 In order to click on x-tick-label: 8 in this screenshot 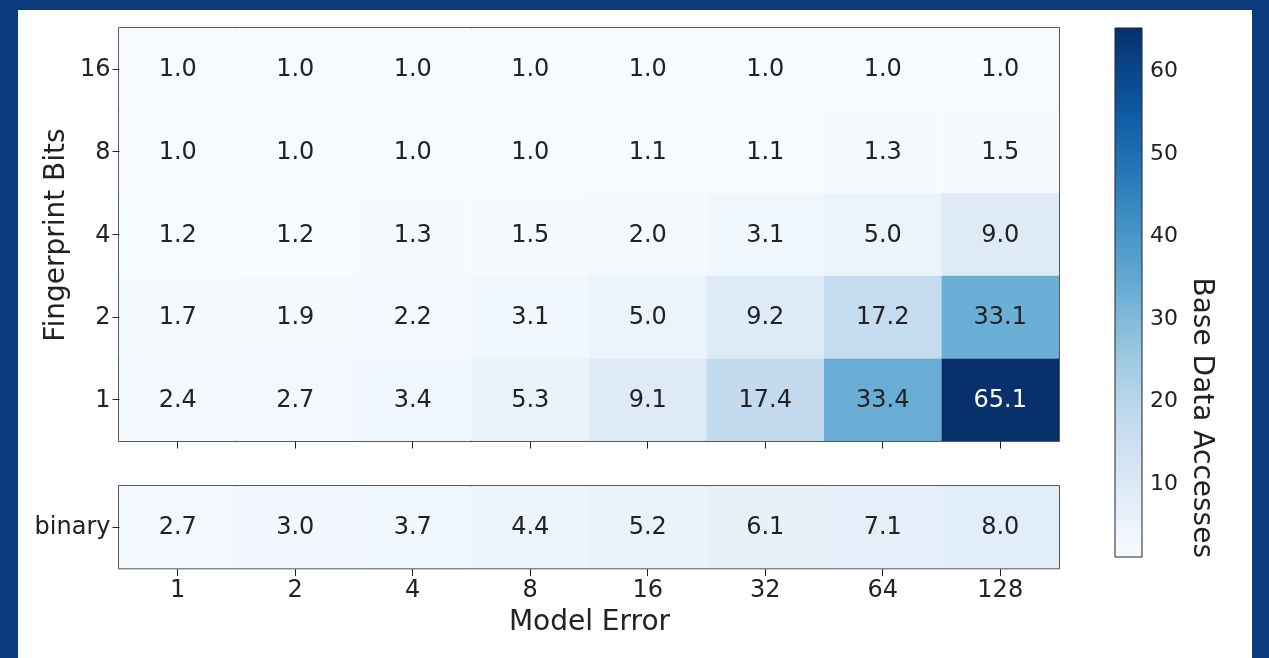, I will do `click(530, 589)`.